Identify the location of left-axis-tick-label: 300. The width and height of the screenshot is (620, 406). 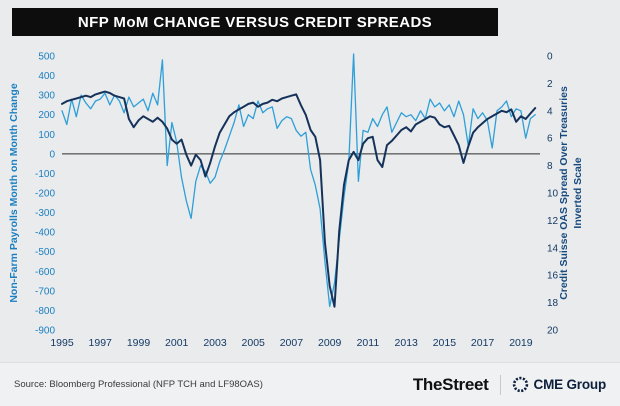
(46, 96).